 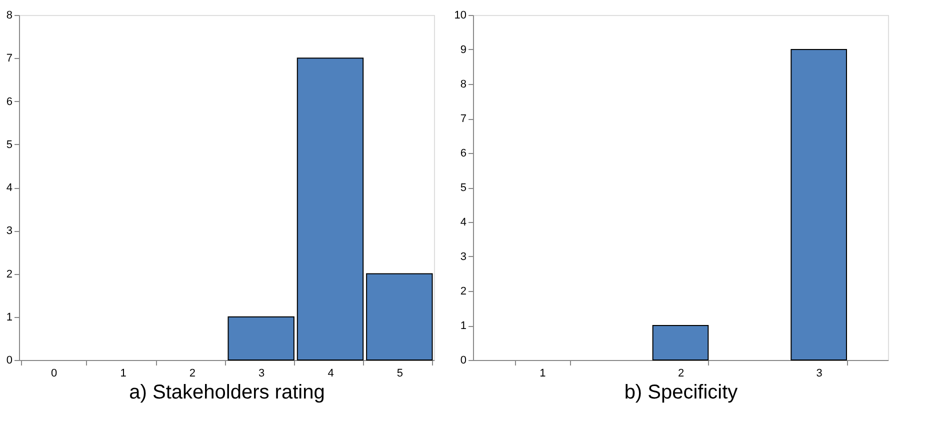 I want to click on x-axis-title: a) Stakeholders rating, so click(x=227, y=393).